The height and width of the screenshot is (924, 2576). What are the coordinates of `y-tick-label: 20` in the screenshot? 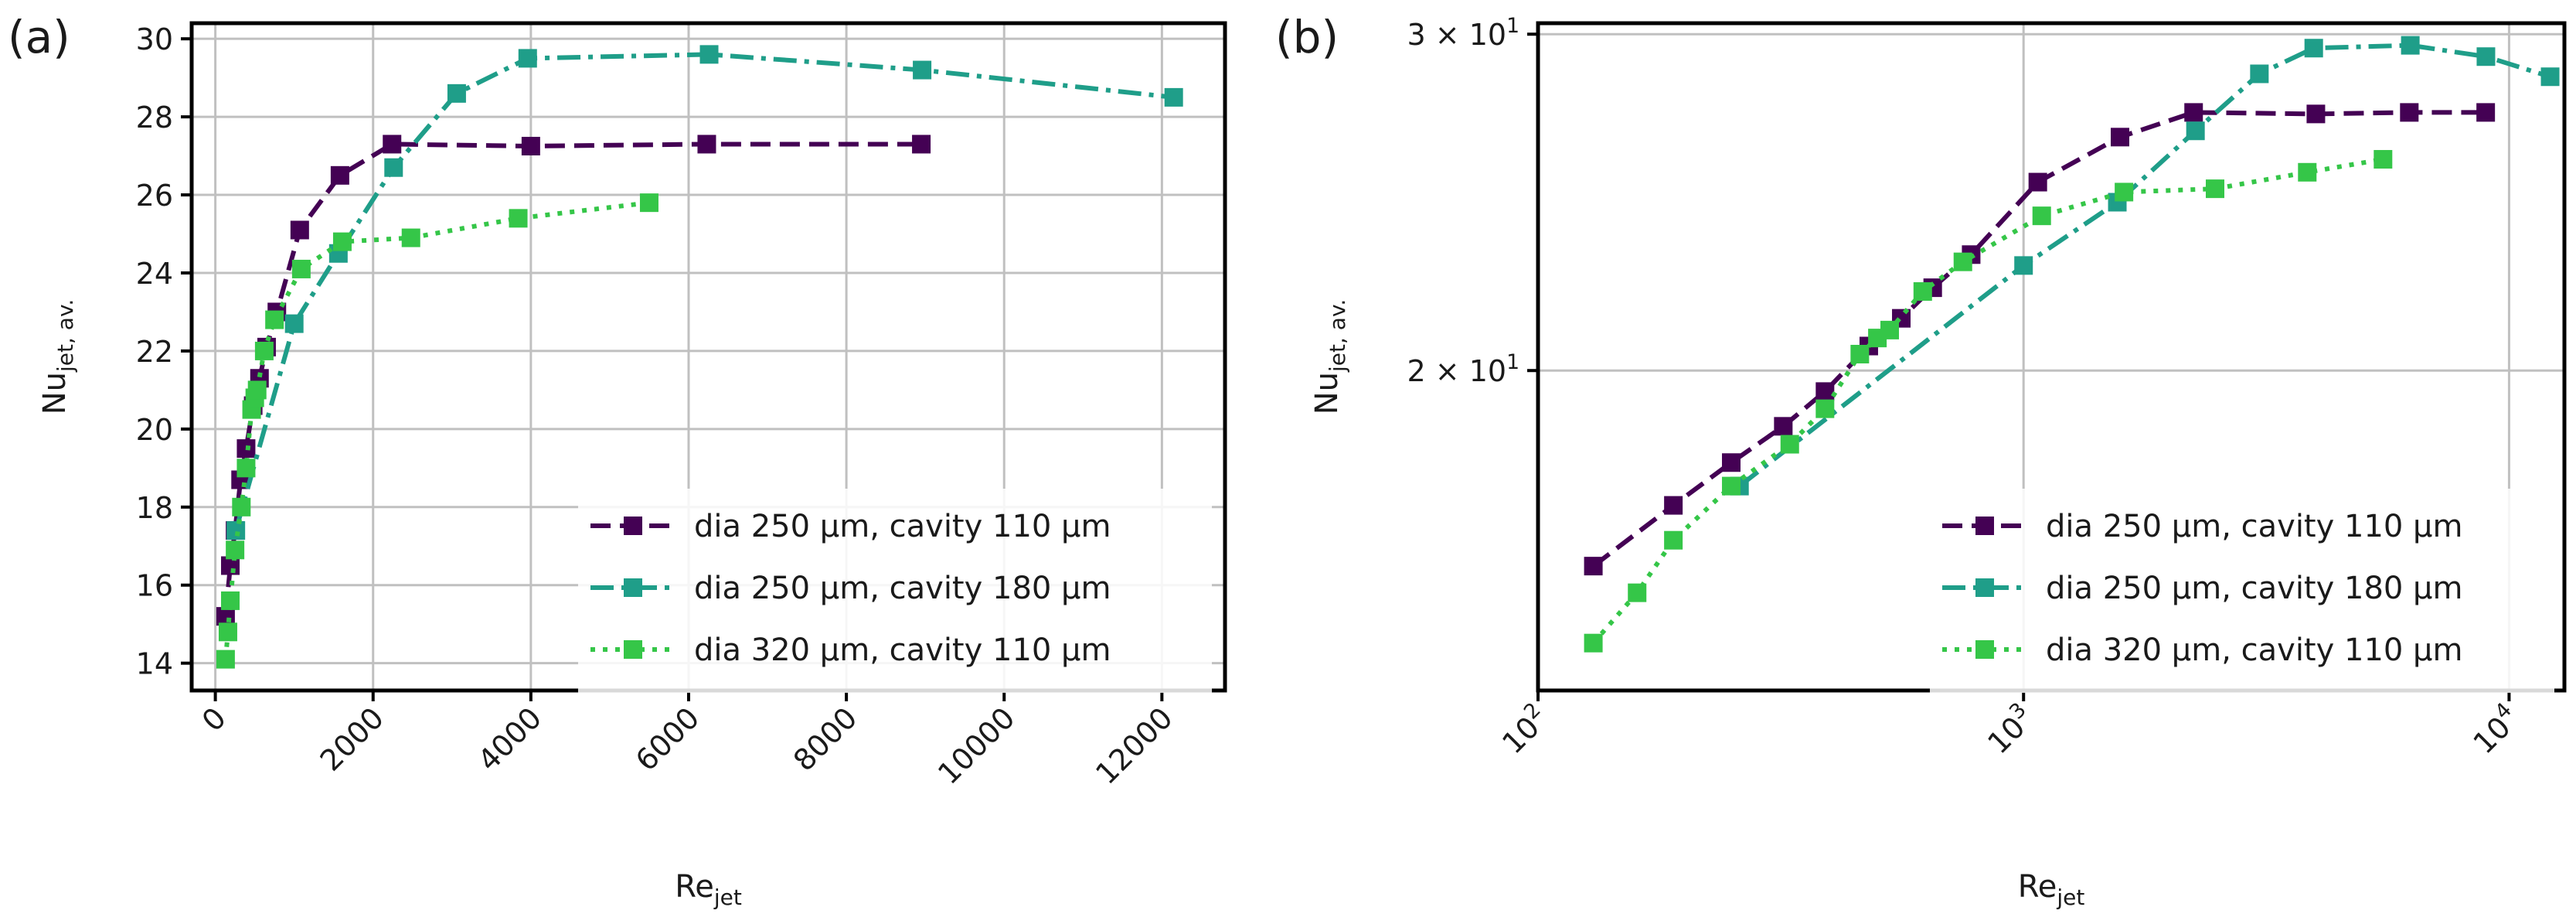 It's located at (154, 430).